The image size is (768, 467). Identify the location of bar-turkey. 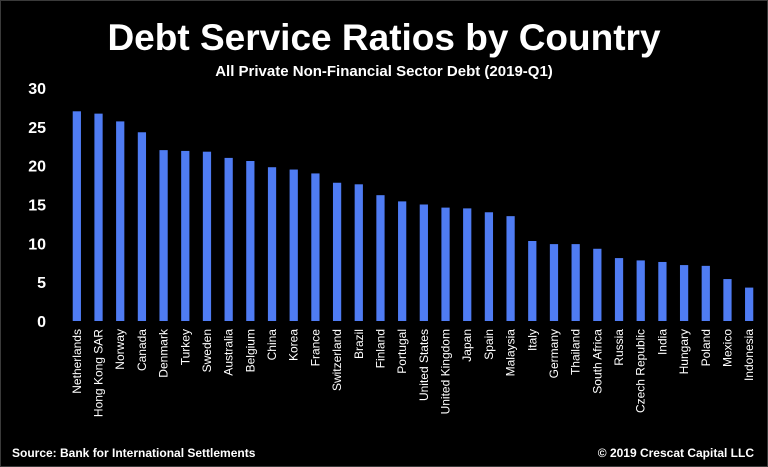
(185, 235).